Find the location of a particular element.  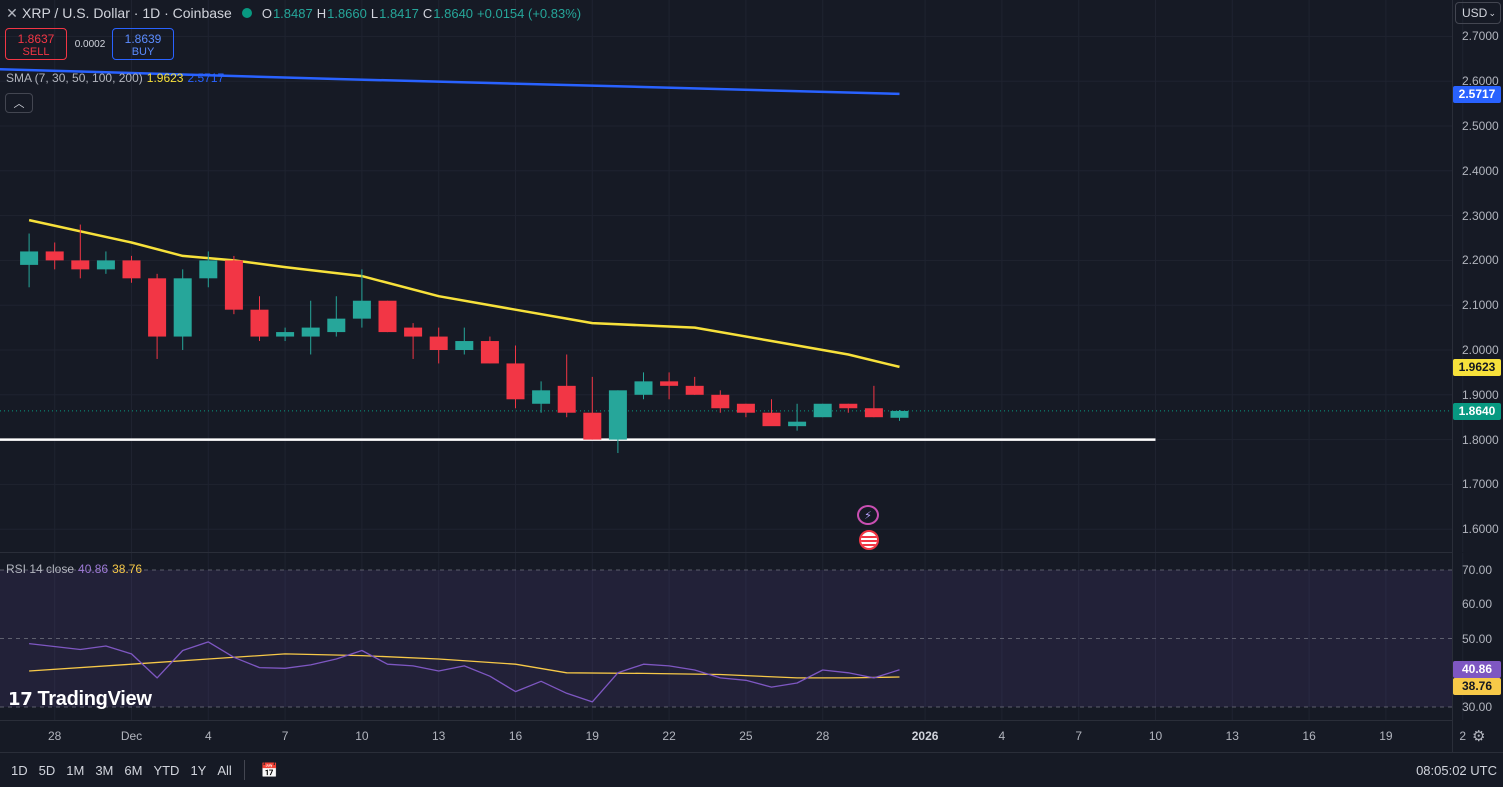

timeframe-1y: 1Y is located at coordinates (198, 770).